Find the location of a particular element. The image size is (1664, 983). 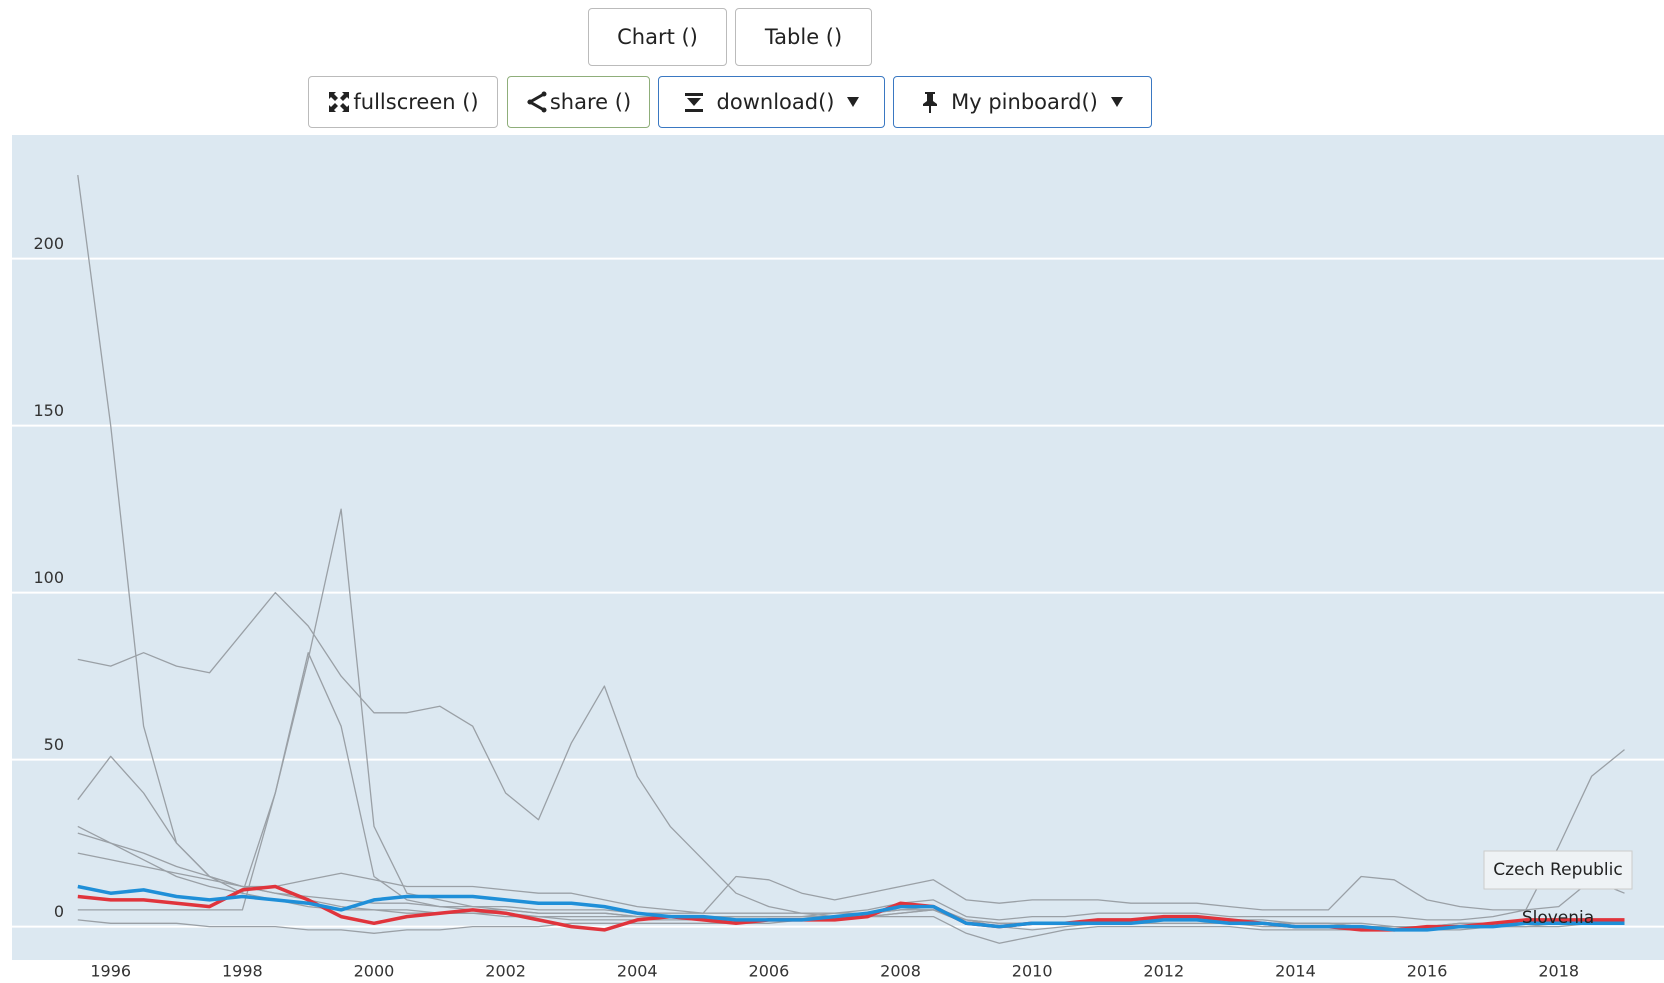

button-label: Table () is located at coordinates (803, 37).